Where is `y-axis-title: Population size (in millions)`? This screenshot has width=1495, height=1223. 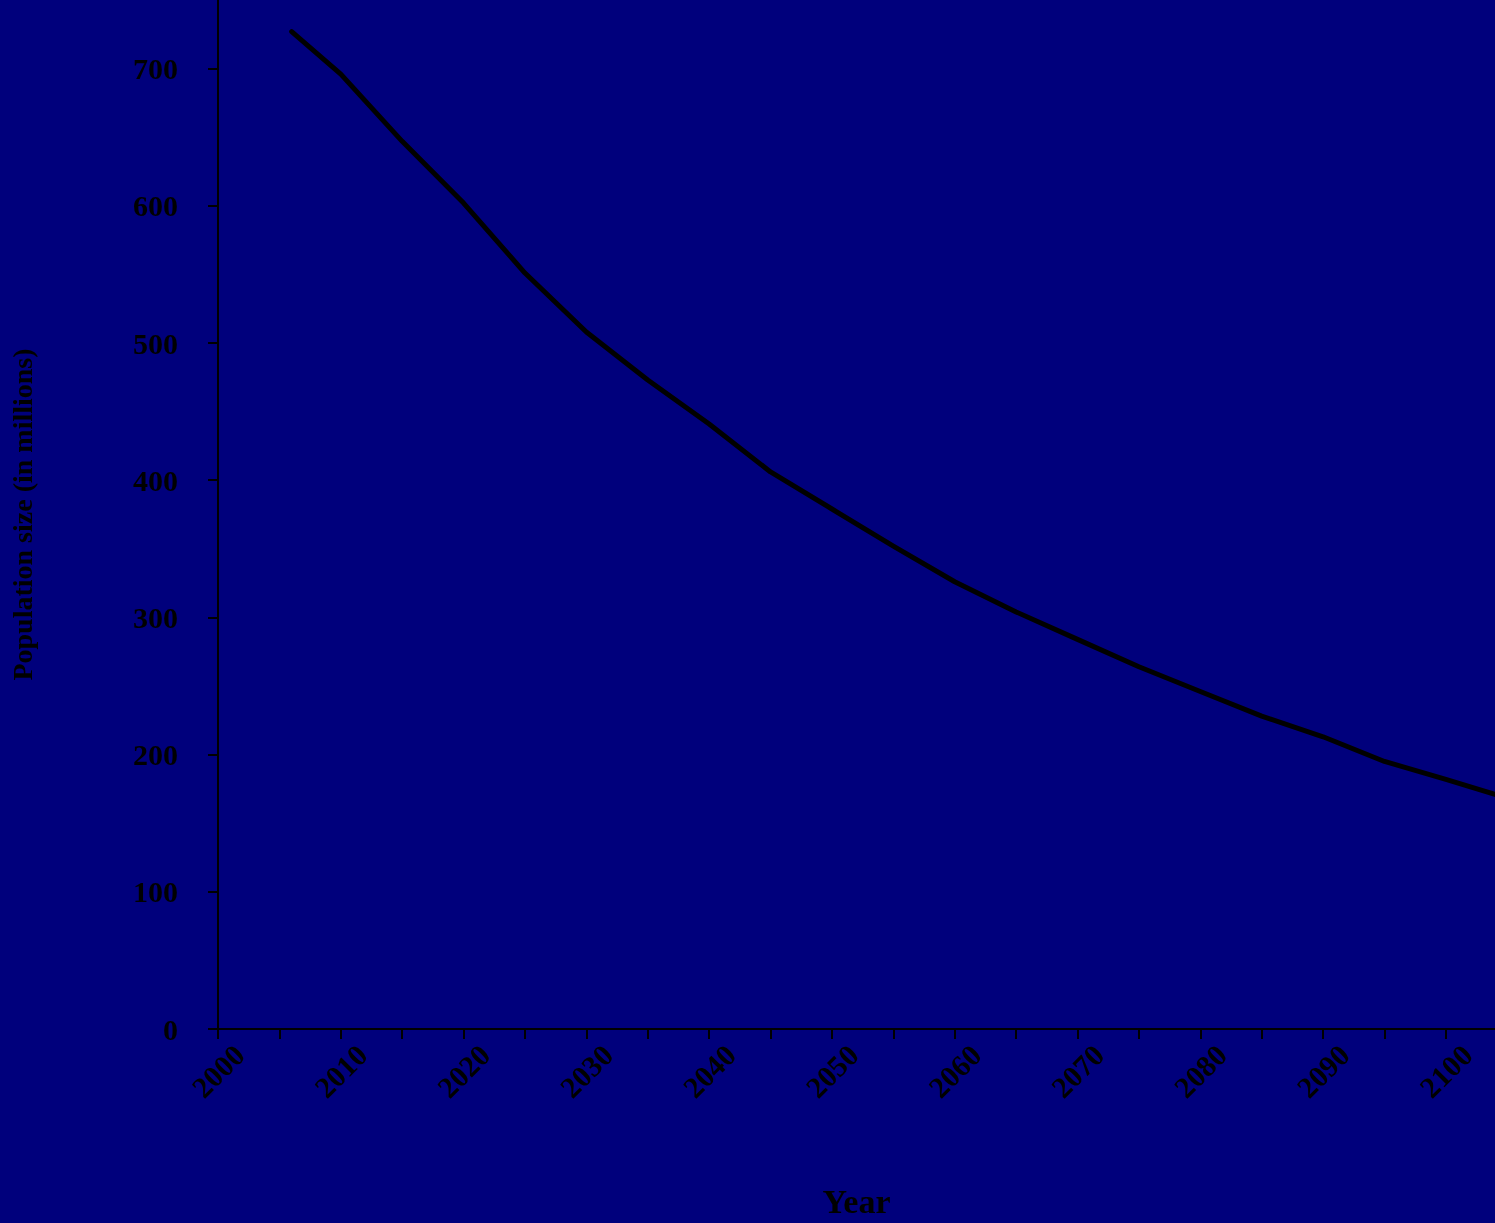
y-axis-title: Population size (in millions) is located at coordinates (22, 514).